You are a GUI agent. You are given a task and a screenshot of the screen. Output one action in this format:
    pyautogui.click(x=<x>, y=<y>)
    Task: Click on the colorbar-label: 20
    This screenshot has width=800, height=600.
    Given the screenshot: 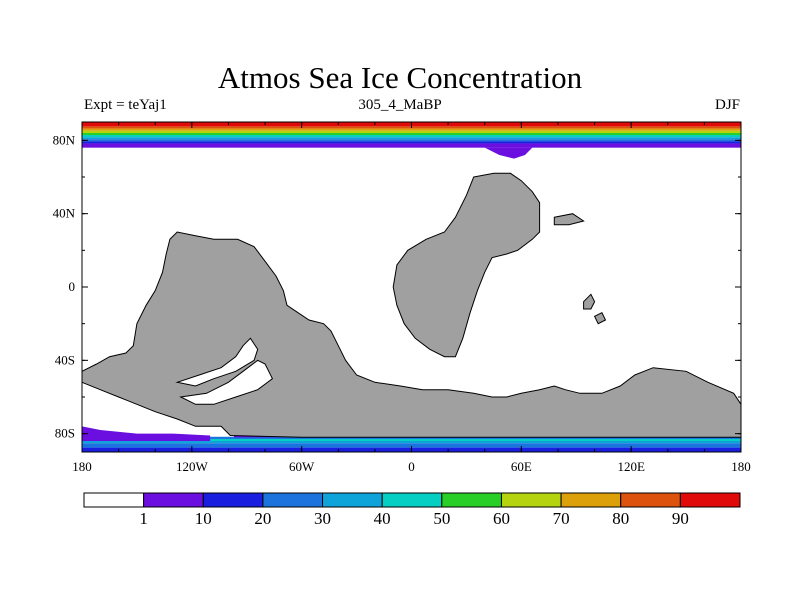 What is the action you would take?
    pyautogui.click(x=262, y=518)
    